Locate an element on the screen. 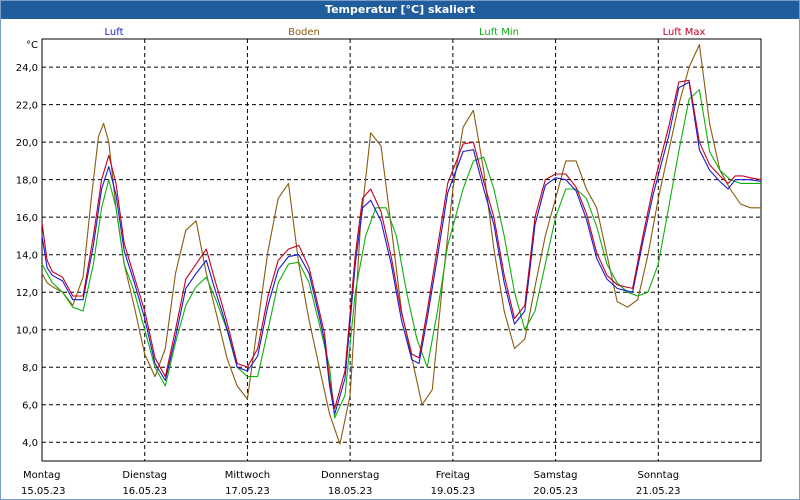 This screenshot has height=500, width=800. y-tick-label: 14,0 is located at coordinates (27, 256).